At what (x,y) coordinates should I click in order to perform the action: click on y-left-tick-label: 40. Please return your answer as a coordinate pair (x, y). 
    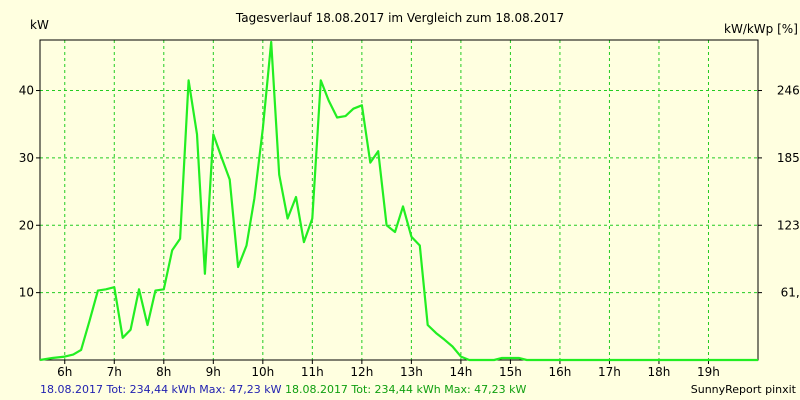
    Looking at the image, I should click on (26, 91).